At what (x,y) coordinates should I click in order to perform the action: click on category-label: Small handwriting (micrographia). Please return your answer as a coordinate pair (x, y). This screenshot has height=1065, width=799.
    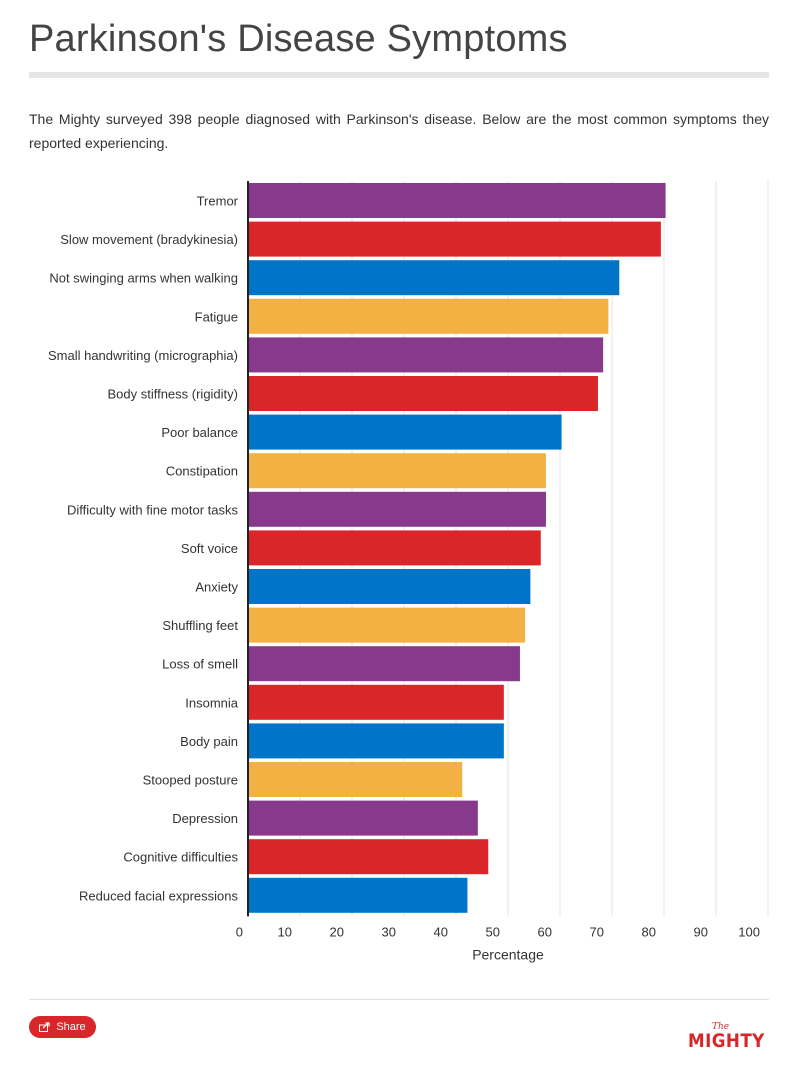
    Looking at the image, I should click on (143, 355).